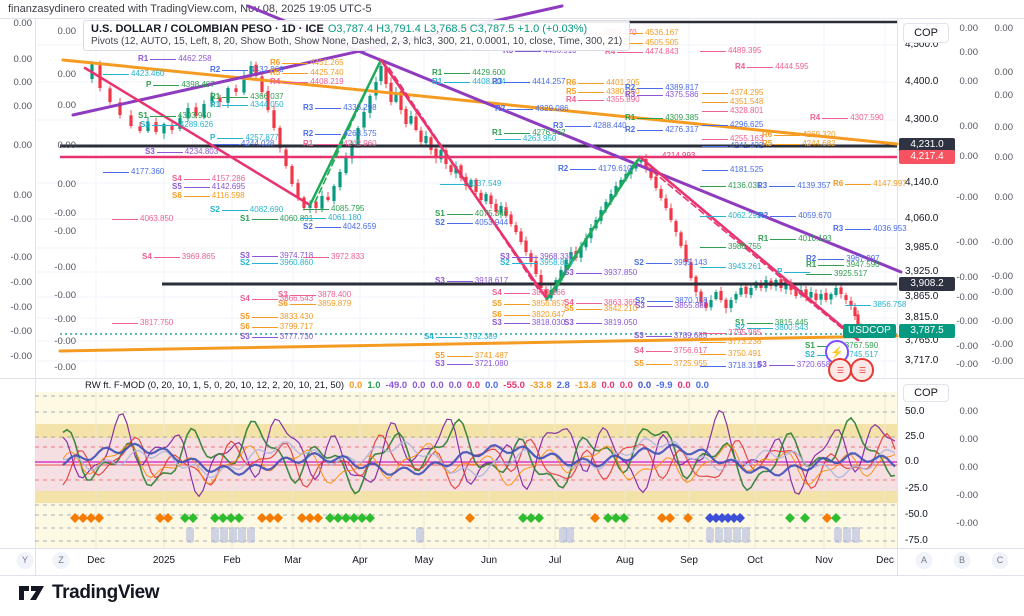  What do you see at coordinates (924, 560) in the screenshot?
I see `time-axis-button-a: A` at bounding box center [924, 560].